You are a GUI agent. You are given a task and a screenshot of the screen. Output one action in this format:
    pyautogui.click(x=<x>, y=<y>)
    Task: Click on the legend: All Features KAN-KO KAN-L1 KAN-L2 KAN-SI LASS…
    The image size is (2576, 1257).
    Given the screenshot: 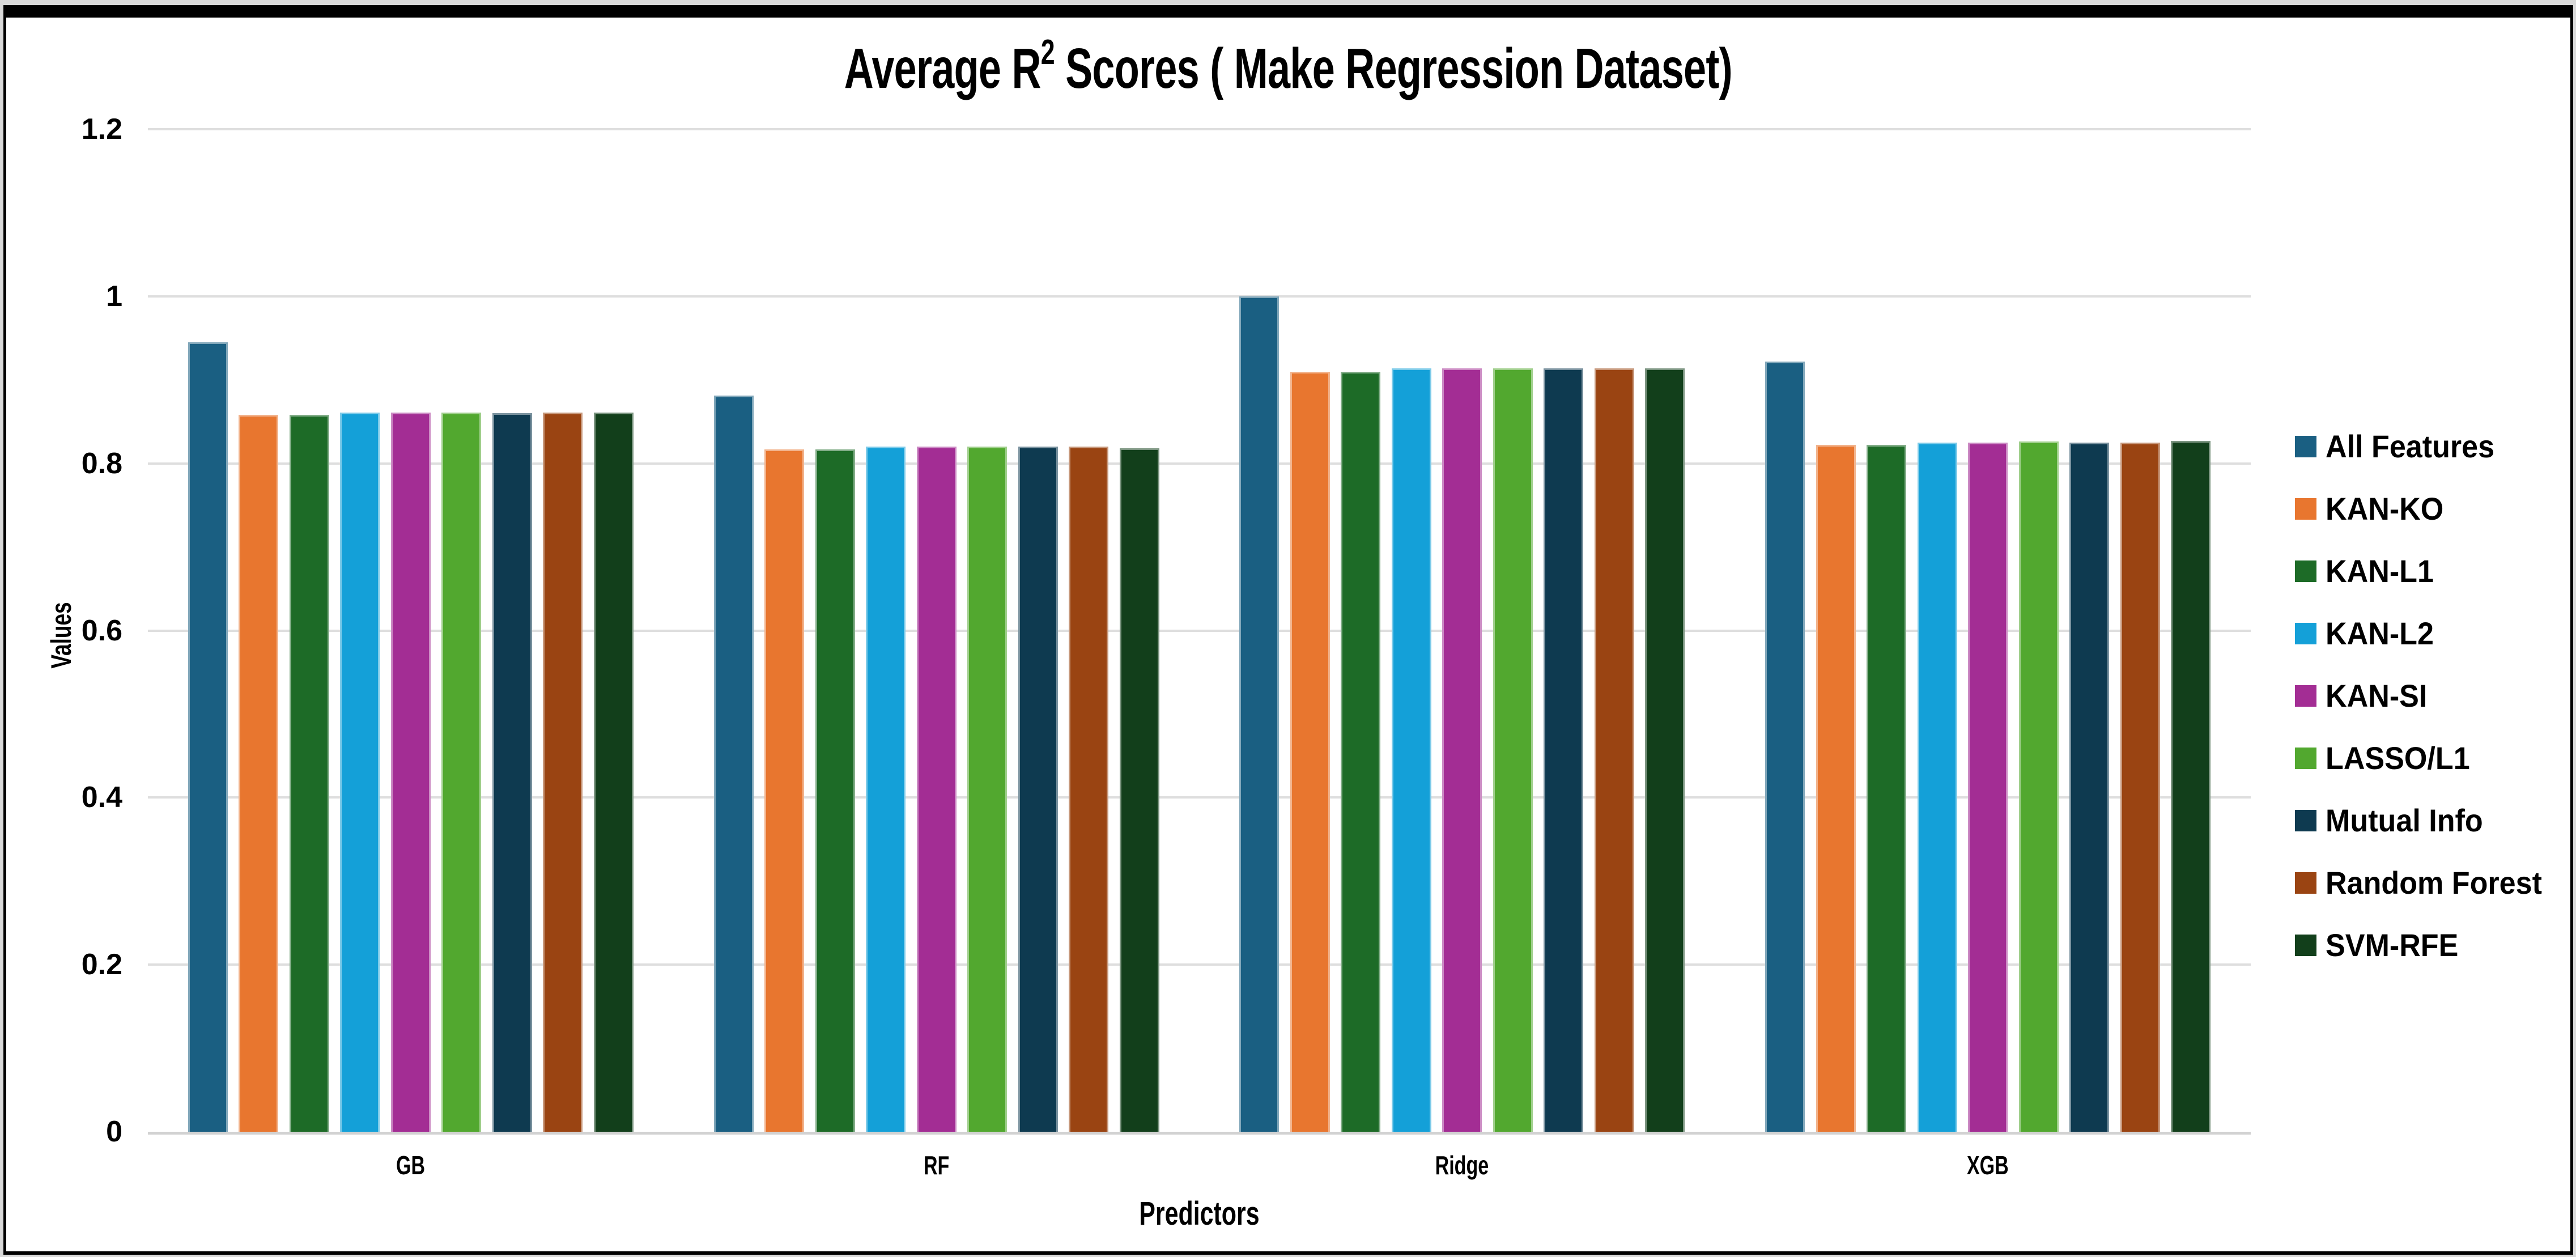 What is the action you would take?
    pyautogui.click(x=2426, y=695)
    